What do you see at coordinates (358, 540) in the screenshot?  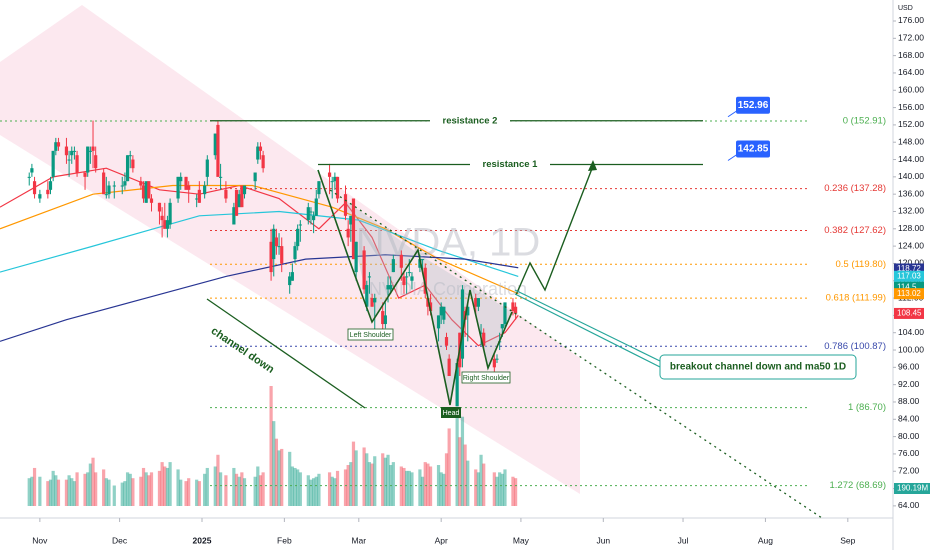 I see `x-tick-label: Mar` at bounding box center [358, 540].